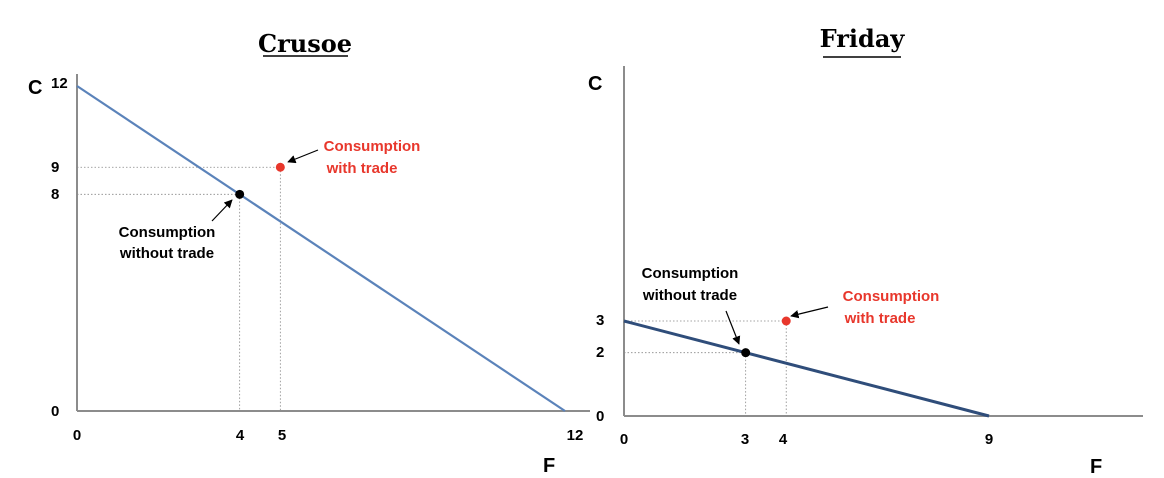  What do you see at coordinates (746, 353) in the screenshot?
I see `friday-point-without-trade` at bounding box center [746, 353].